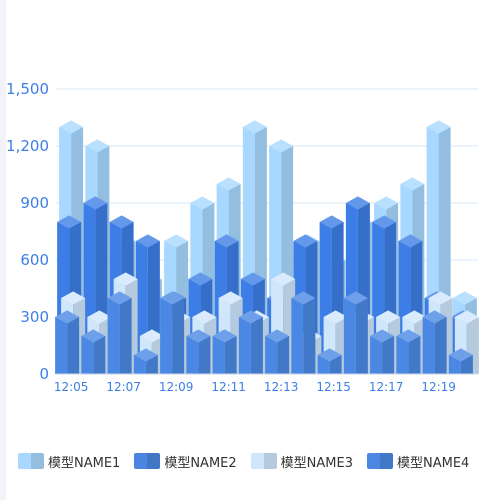  Describe the element at coordinates (316, 463) in the screenshot. I see `legend-label-name3: 模型NAME3` at that location.